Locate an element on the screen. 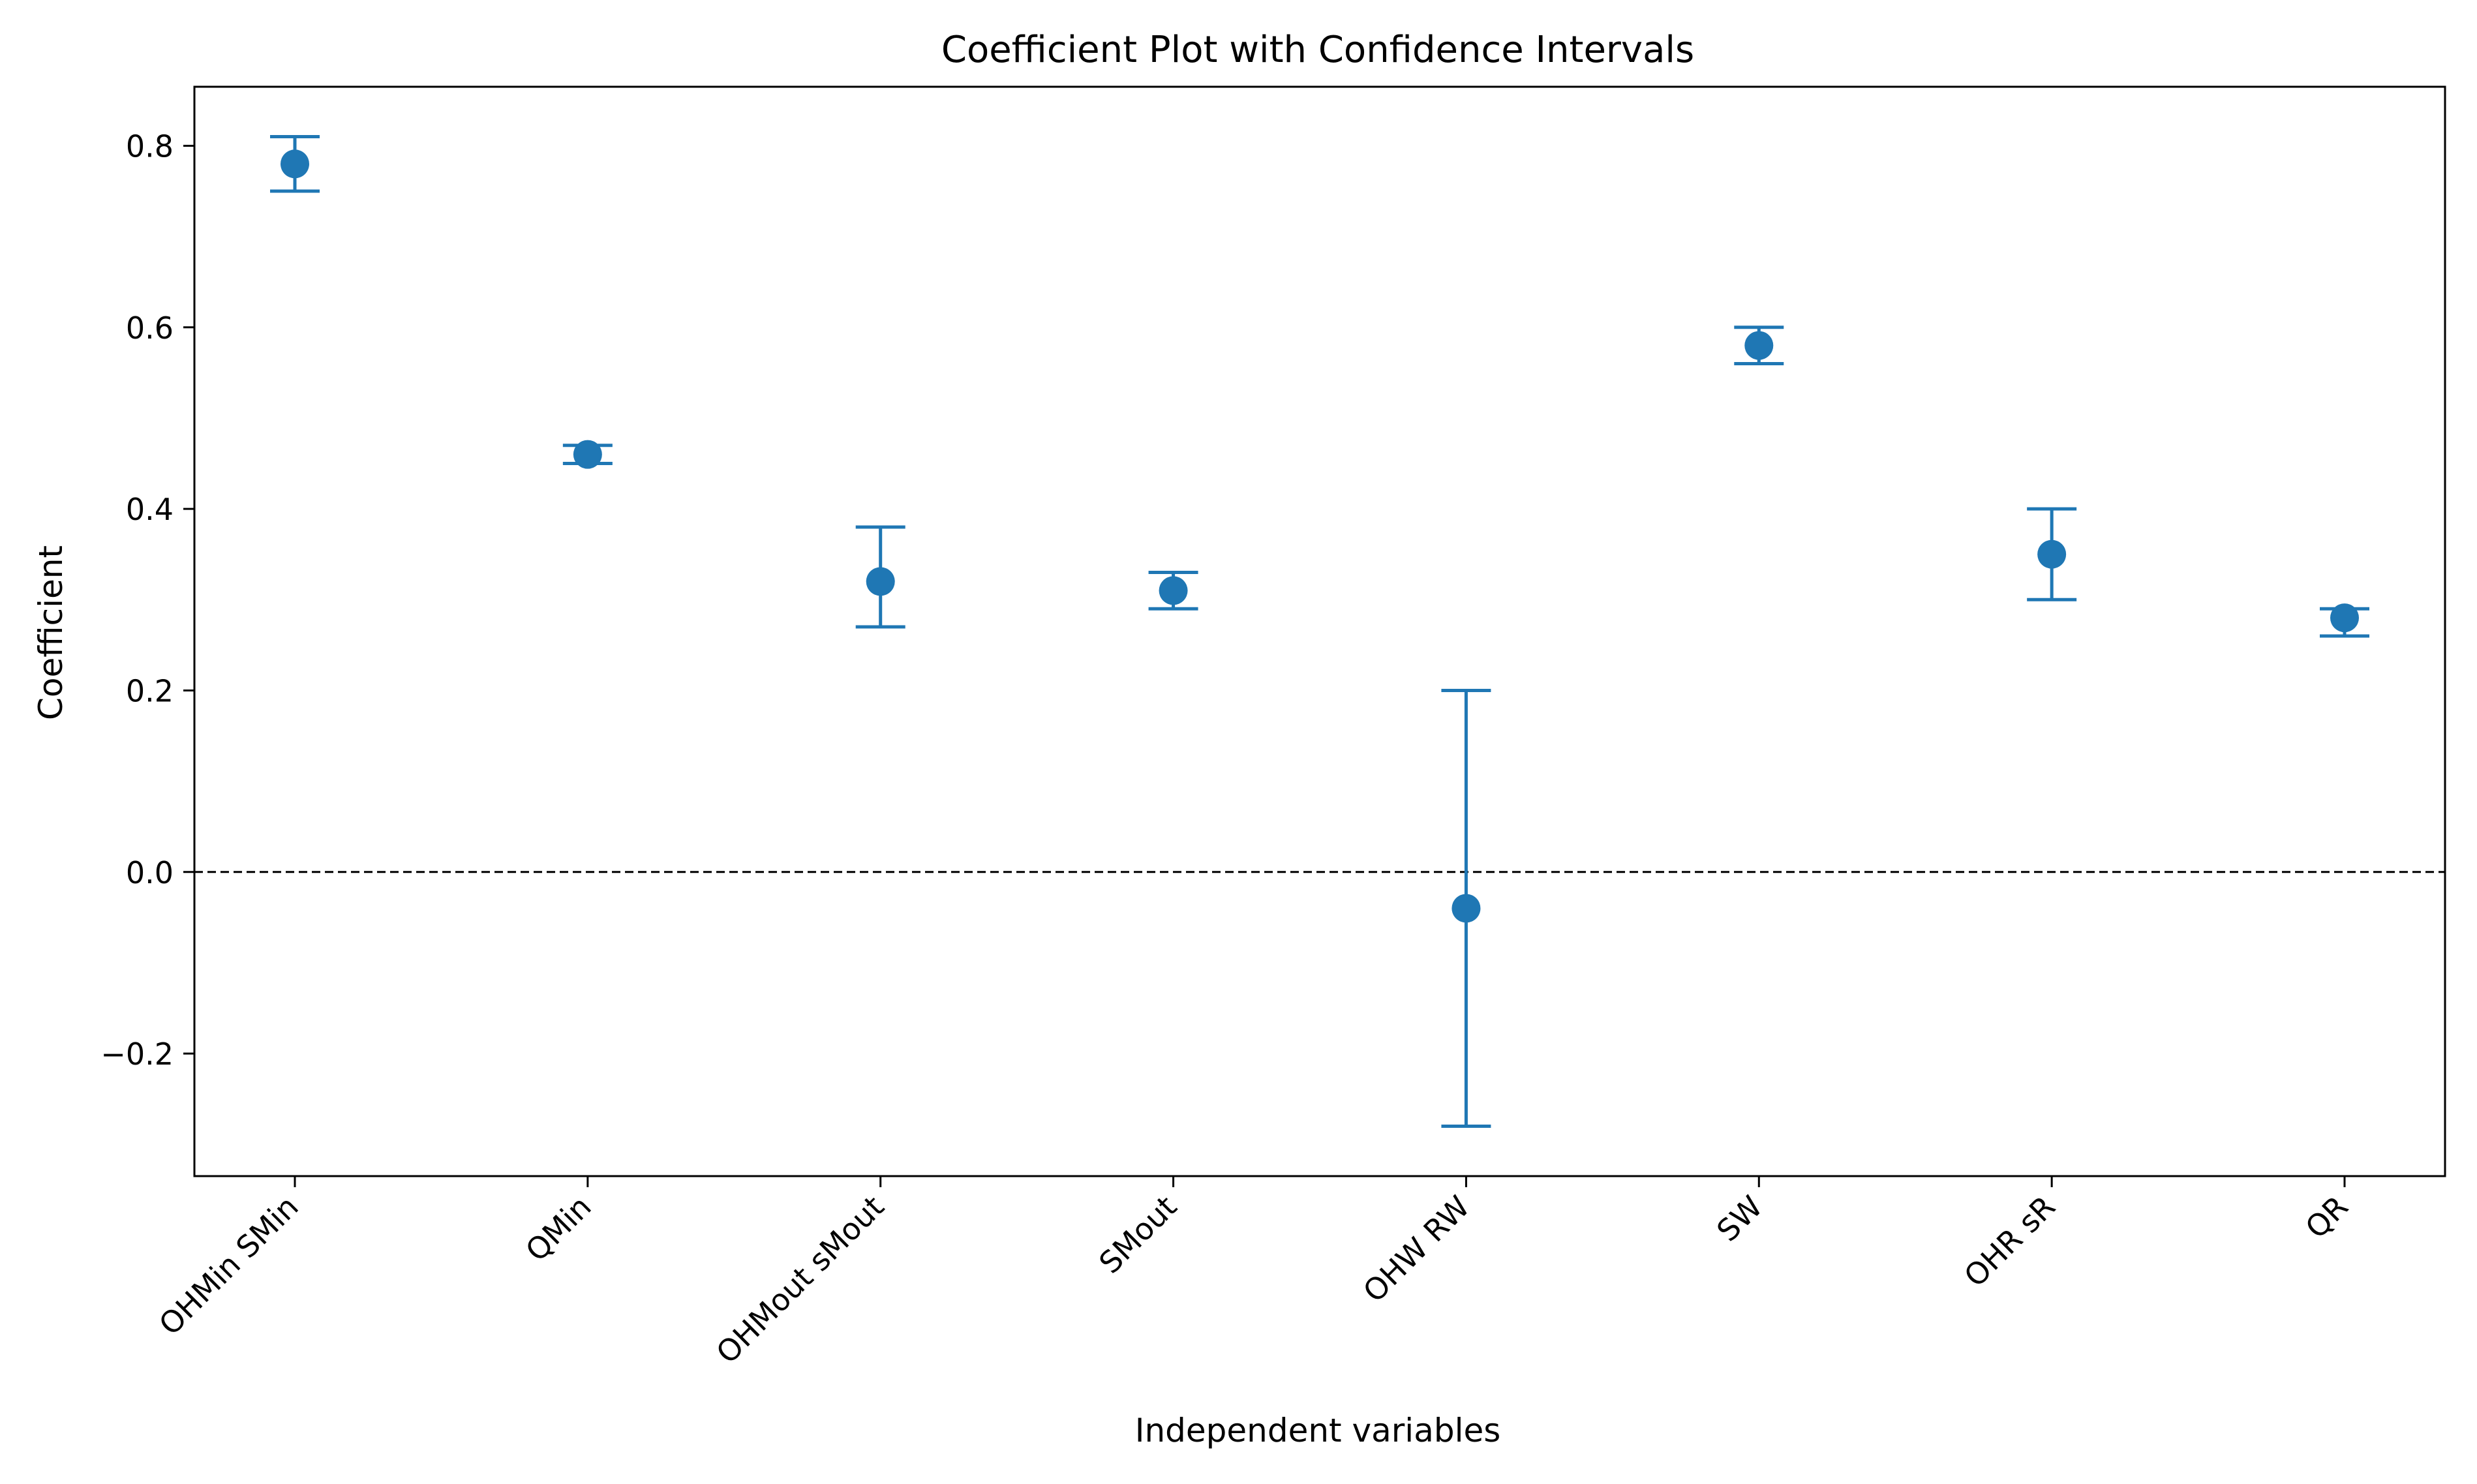 The height and width of the screenshot is (1484, 2477). x-tick-label: OHR sR is located at coordinates (2009, 1241).